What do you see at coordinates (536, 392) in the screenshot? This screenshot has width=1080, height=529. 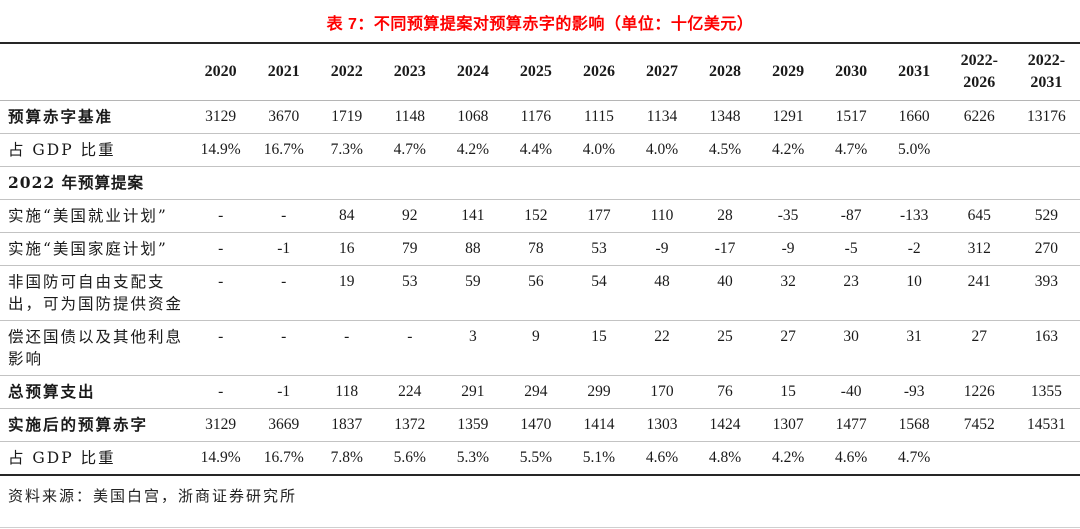 I see `value-cell: 294` at bounding box center [536, 392].